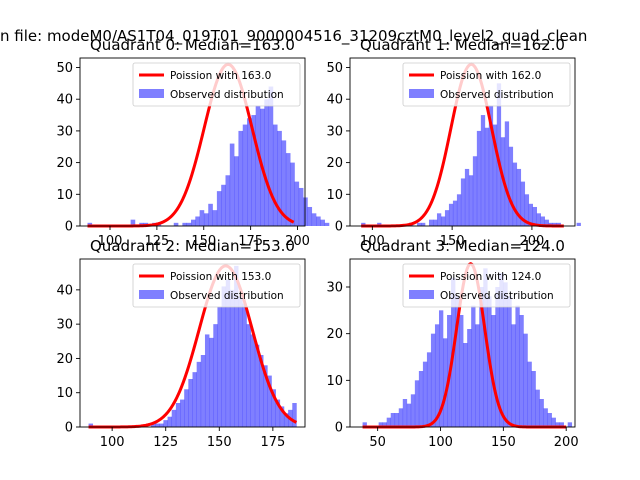 Image resolution: width=640 pixels, height=480 pixels. What do you see at coordinates (339, 227) in the screenshot?
I see `y-tick-label: 0` at bounding box center [339, 227].